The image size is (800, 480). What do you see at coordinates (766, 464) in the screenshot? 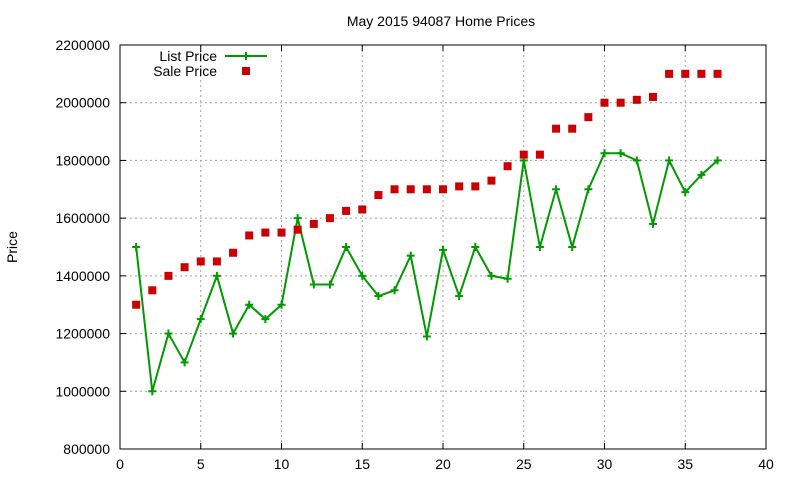
I see `x-tick-label: 40` at bounding box center [766, 464].